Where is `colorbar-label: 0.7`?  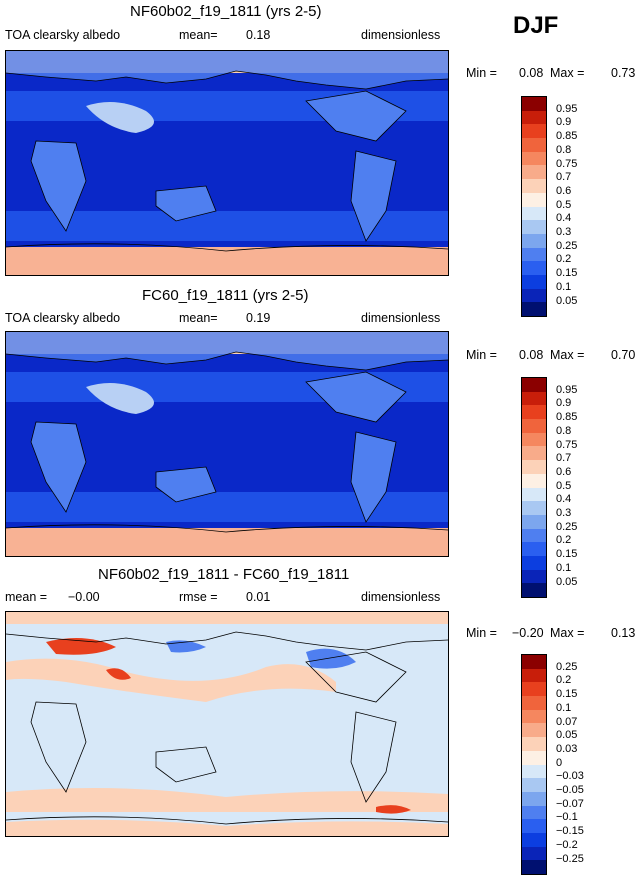
colorbar-label: 0.7 is located at coordinates (564, 177).